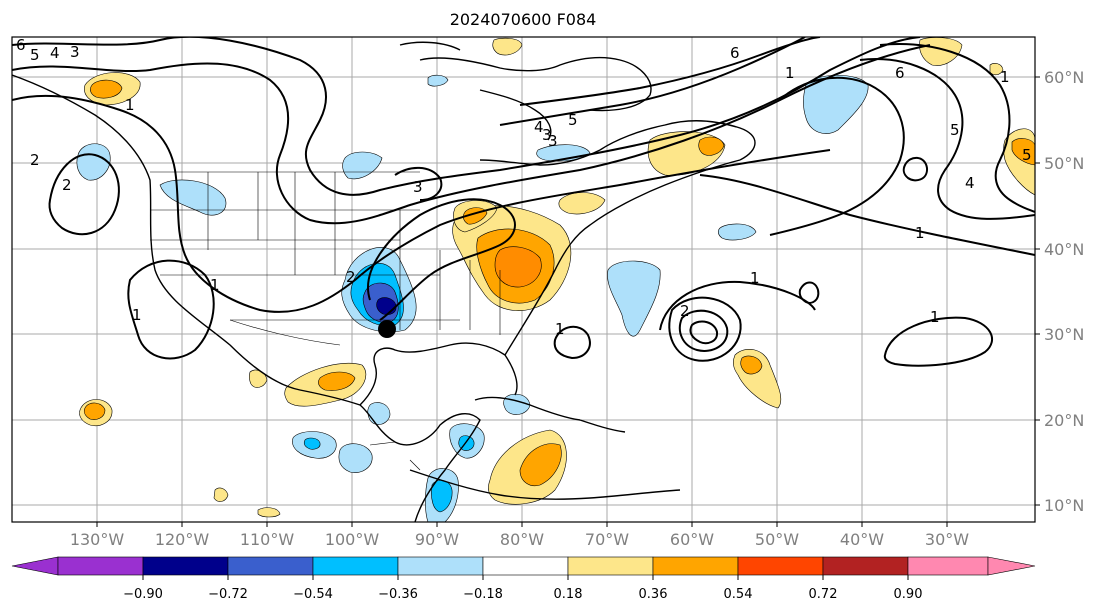  I want to click on colorbar-tick-label: −0.18, so click(483, 594).